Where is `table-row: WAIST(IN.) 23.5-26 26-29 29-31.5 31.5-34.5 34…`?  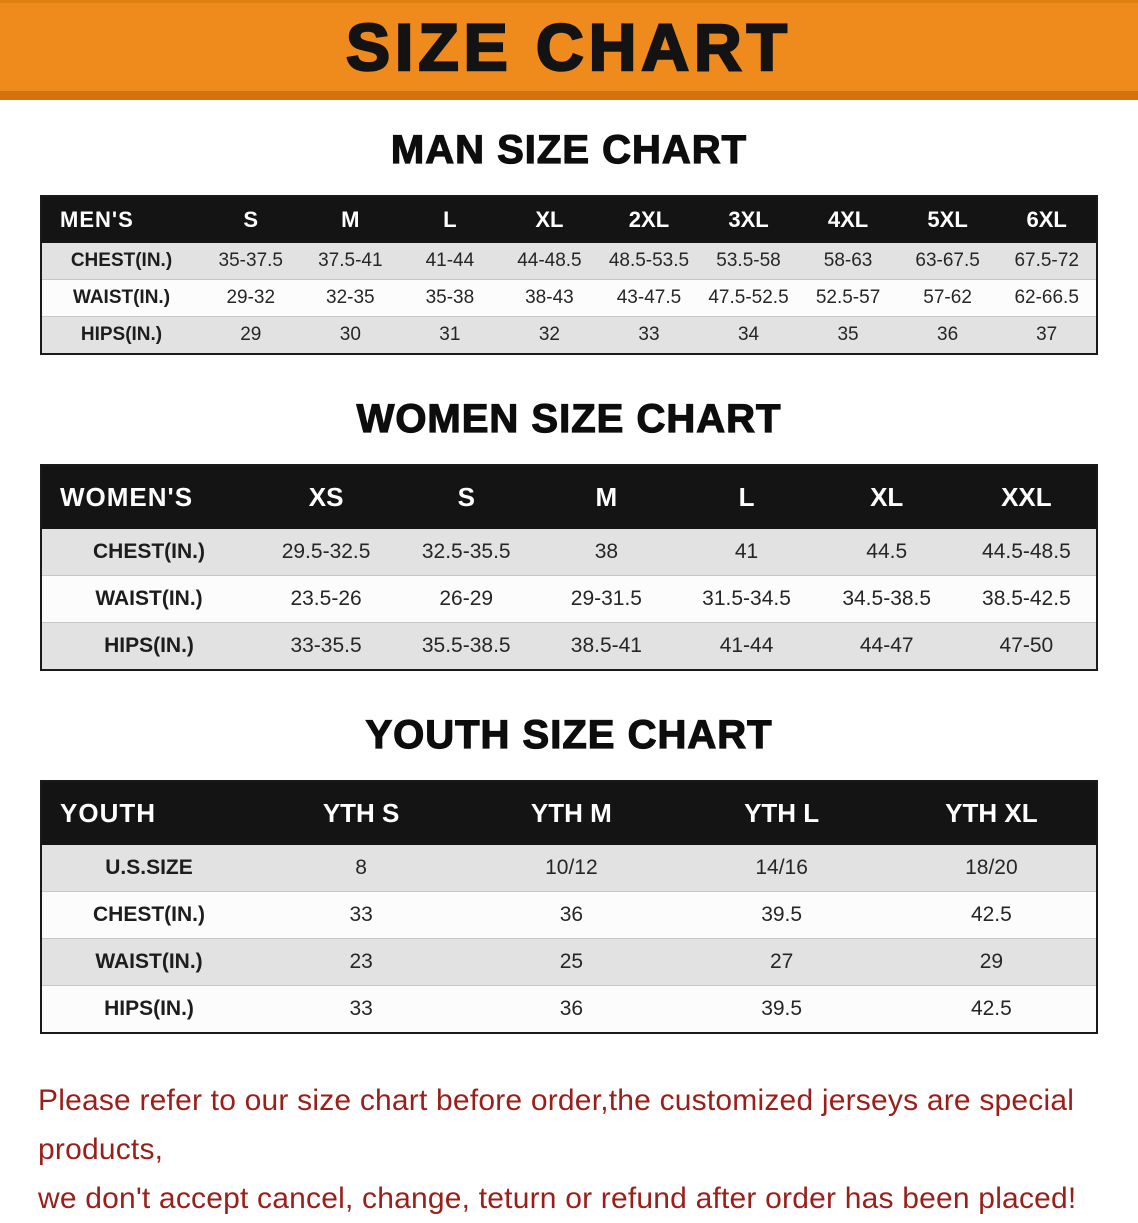 table-row: WAIST(IN.) 23.5-26 26-29 29-31.5 31.5-34.5 34… is located at coordinates (569, 599).